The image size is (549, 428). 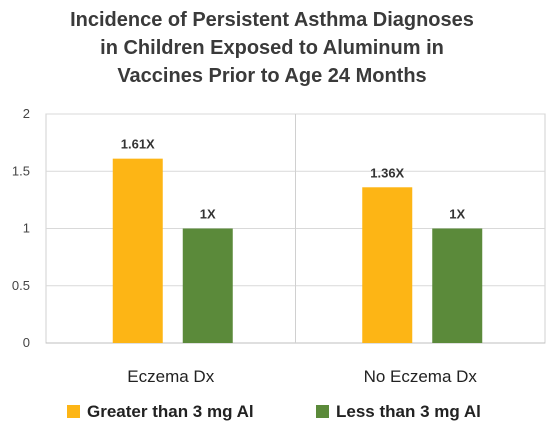 I want to click on data-label: 1.36X, so click(x=387, y=172).